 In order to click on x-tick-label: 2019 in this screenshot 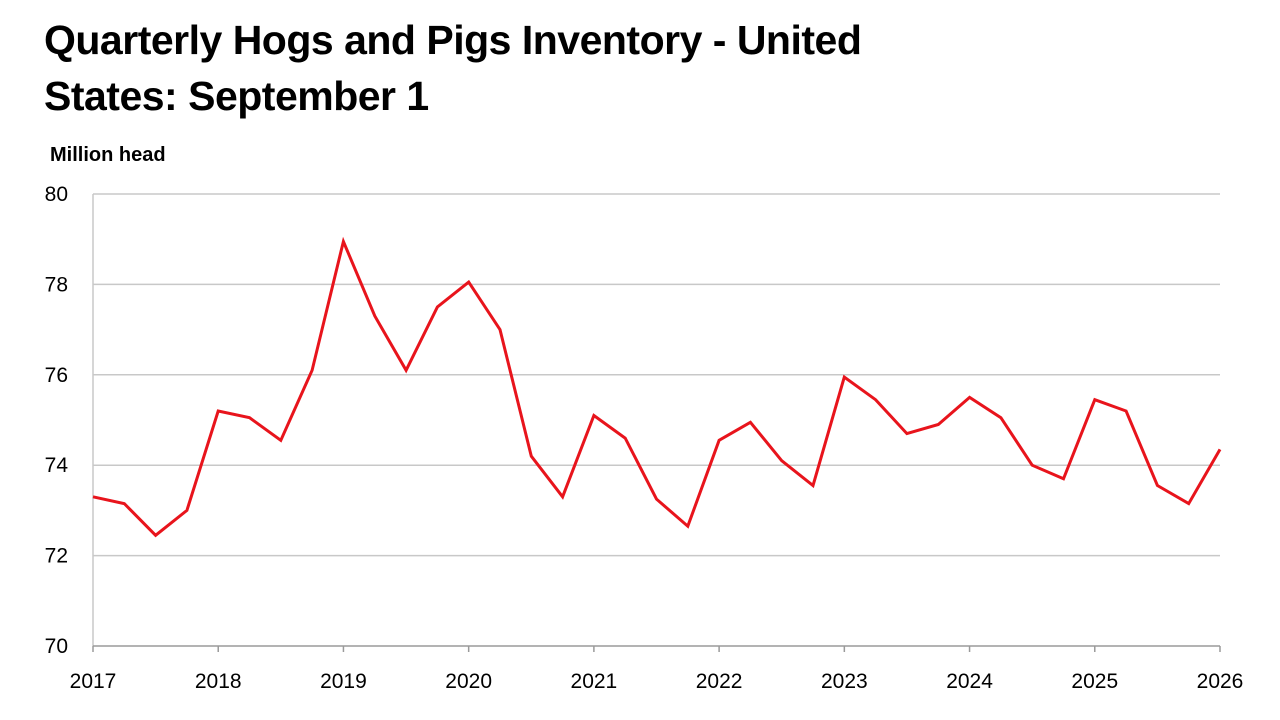, I will do `click(343, 681)`.